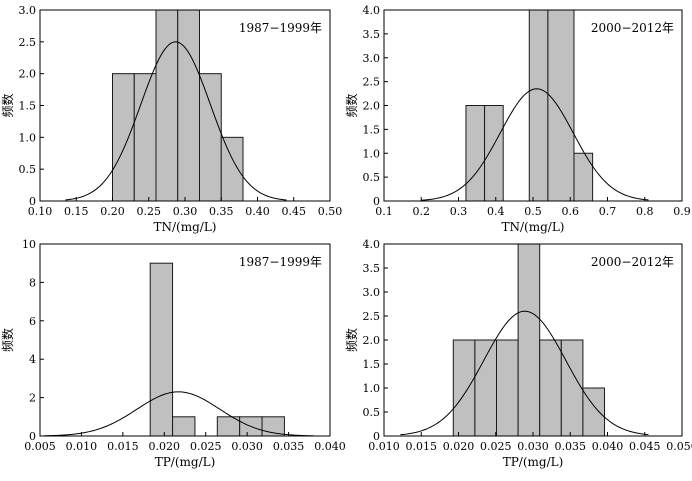 The image size is (692, 481). What do you see at coordinates (112, 211) in the screenshot?
I see `x-tick-label: 0.20` at bounding box center [112, 211].